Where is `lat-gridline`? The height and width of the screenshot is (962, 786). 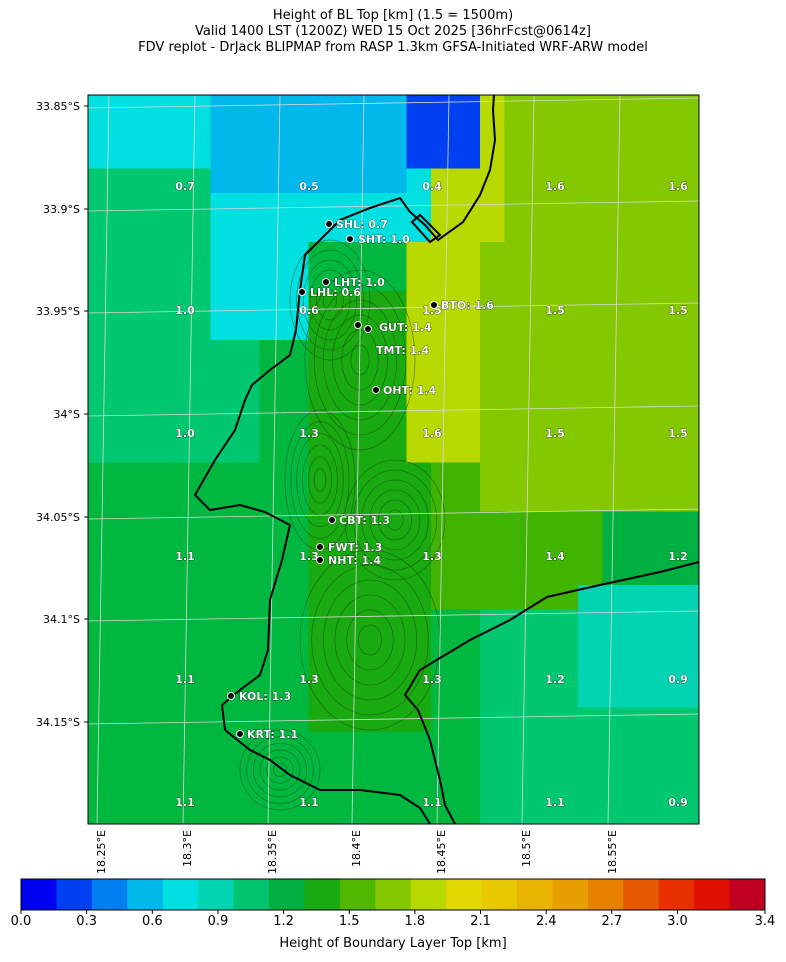 lat-gridline is located at coordinates (393, 514).